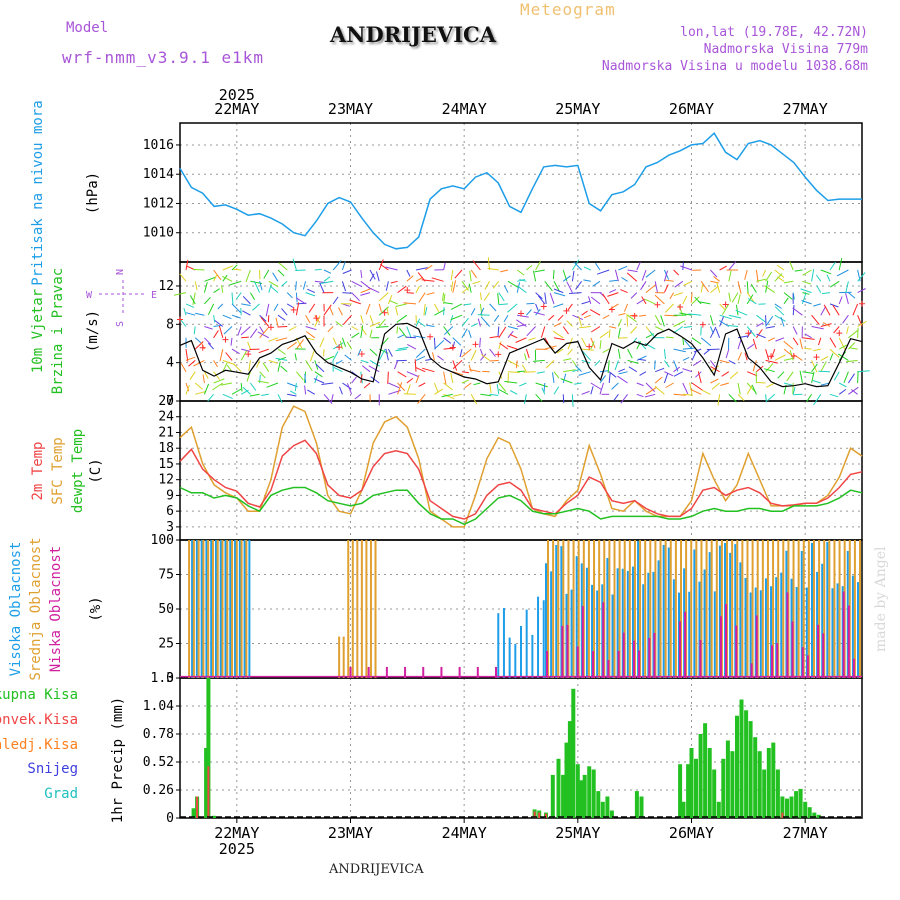 The image size is (900, 900). I want to click on gust-marker, so click(498, 354).